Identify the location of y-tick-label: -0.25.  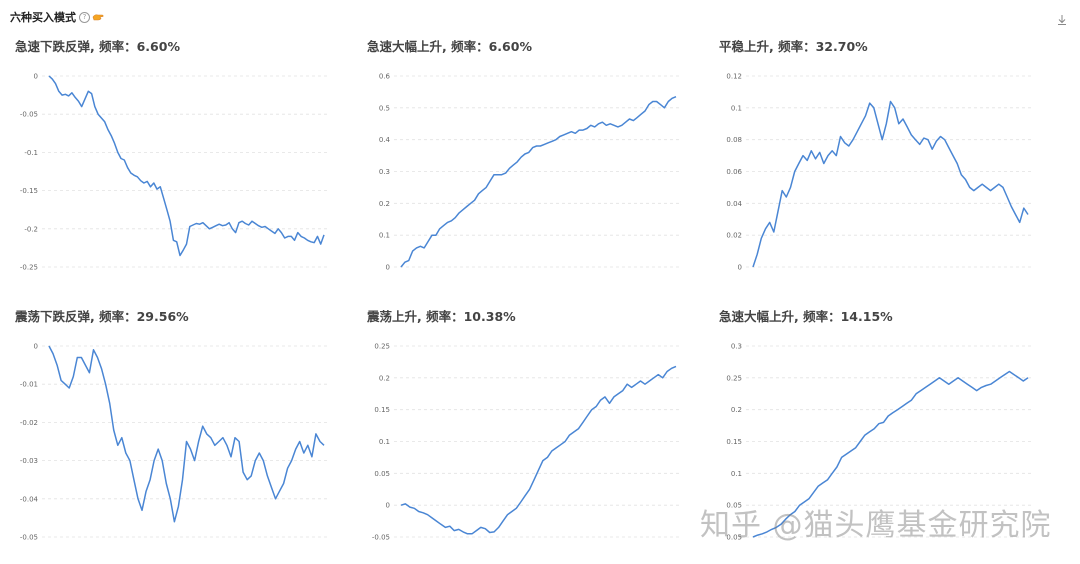
(29, 268).